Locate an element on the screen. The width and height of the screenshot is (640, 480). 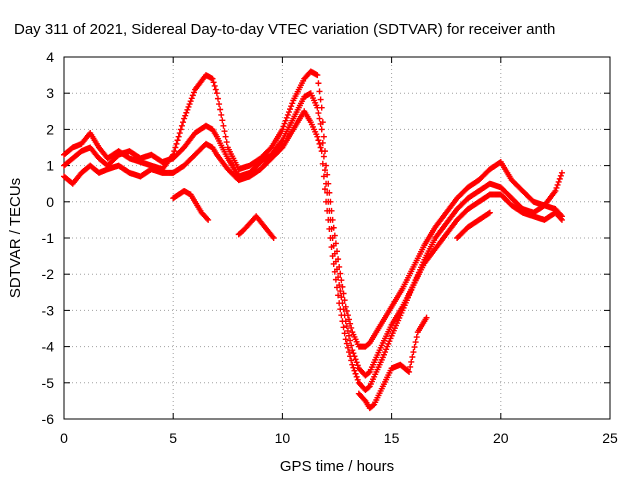
y-tick-label: -6 is located at coordinates (48, 419).